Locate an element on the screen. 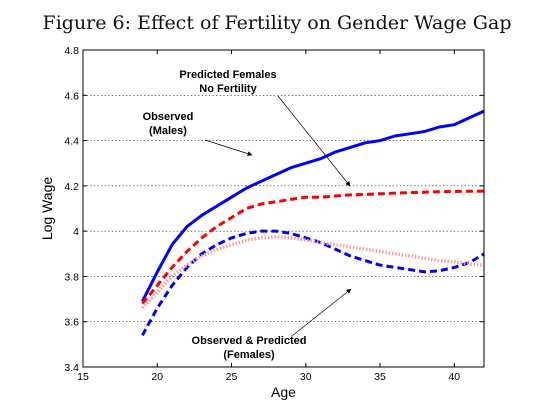 The height and width of the screenshot is (411, 554). y-tick-label: 3.8 is located at coordinates (71, 277).